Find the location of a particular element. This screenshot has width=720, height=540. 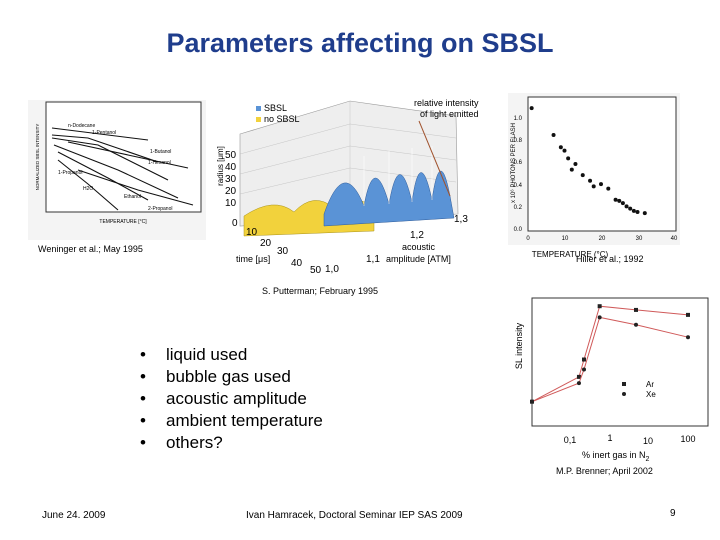

putterman-amp-tick-1-1: 1,1 is located at coordinates (373, 259).